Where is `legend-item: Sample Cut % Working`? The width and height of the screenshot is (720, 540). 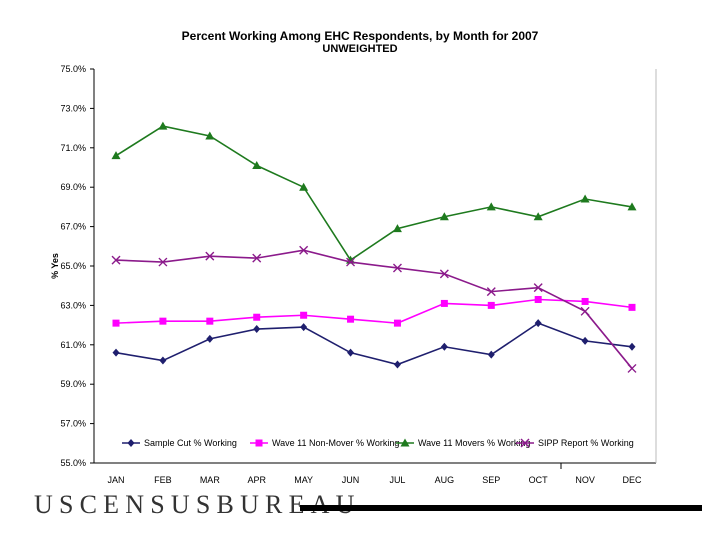
legend-item: Sample Cut % Working is located at coordinates (179, 443).